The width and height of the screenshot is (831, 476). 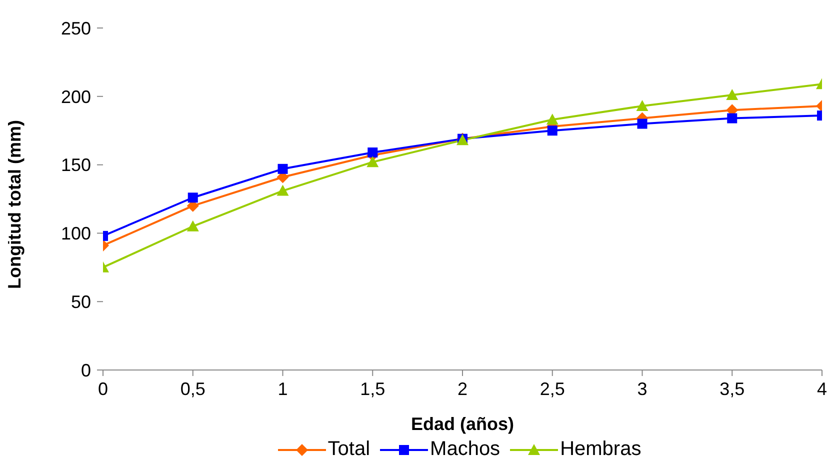 I want to click on x-tick-label: 0,5, so click(x=193, y=388).